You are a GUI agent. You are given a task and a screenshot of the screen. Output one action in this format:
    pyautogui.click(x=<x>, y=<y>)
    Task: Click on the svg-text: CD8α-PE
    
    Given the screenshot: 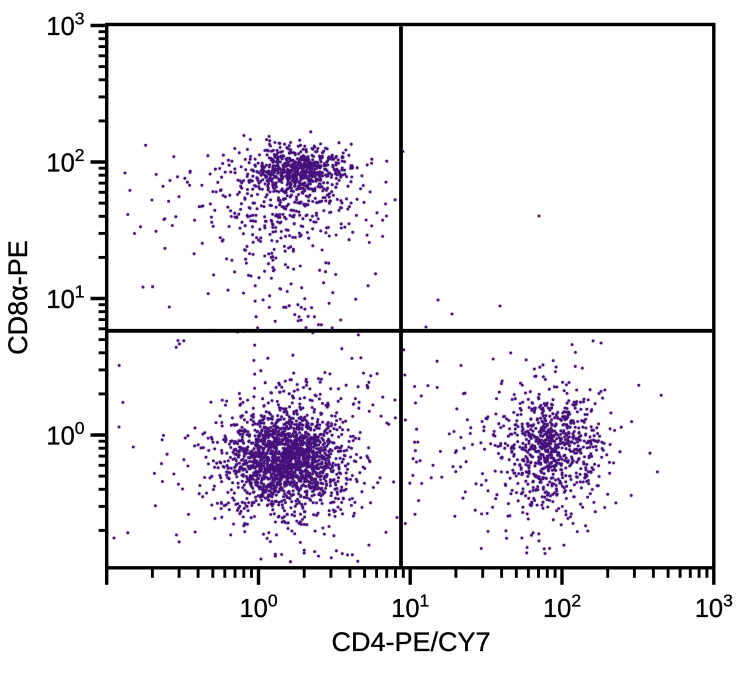 What is the action you would take?
    pyautogui.click(x=18, y=297)
    